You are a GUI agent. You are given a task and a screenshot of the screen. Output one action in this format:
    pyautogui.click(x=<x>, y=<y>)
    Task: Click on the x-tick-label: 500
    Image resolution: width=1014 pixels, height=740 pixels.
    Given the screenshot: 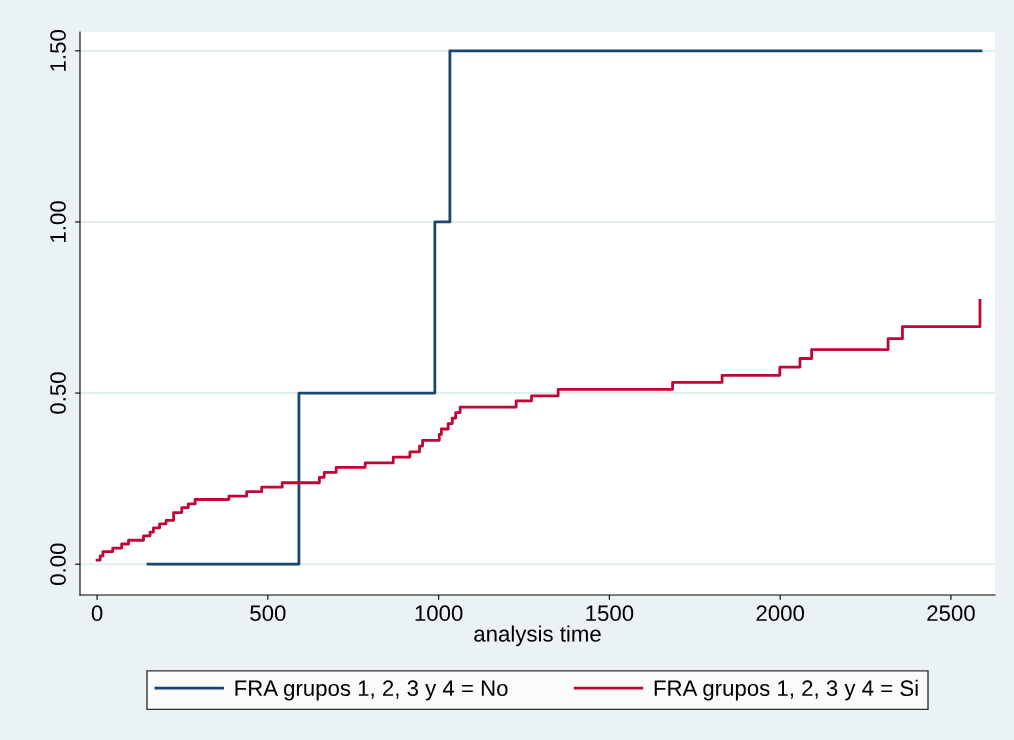 What is the action you would take?
    pyautogui.click(x=268, y=613)
    